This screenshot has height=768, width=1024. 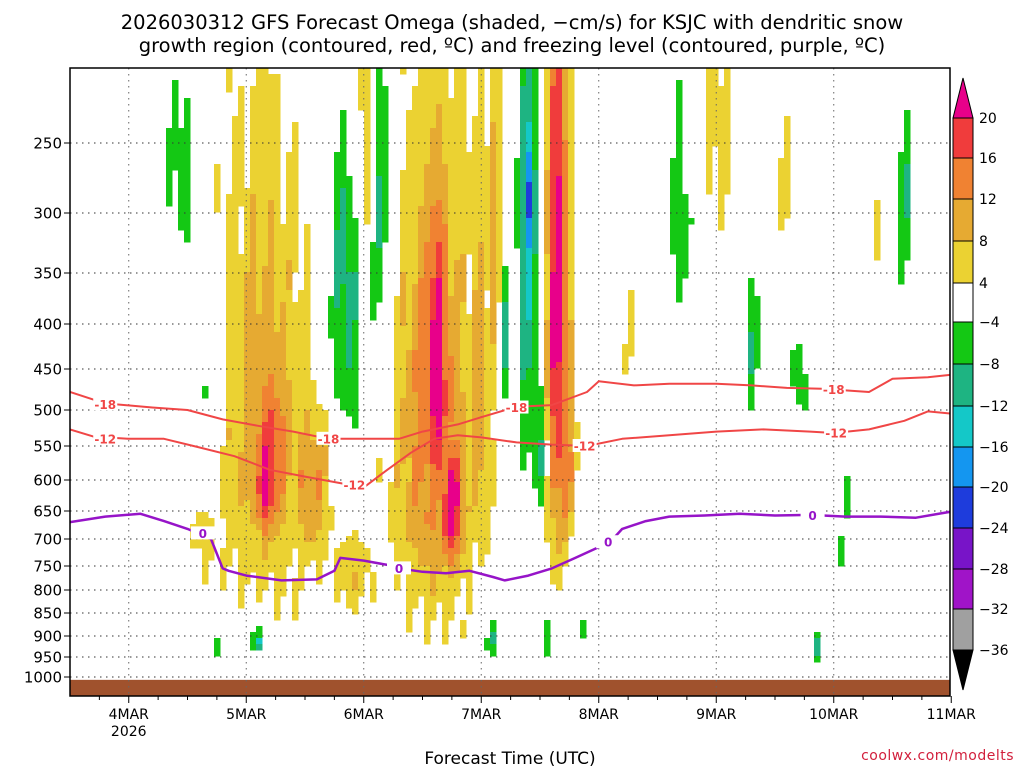 What do you see at coordinates (988, 200) in the screenshot?
I see `colorbar-label: 12` at bounding box center [988, 200].